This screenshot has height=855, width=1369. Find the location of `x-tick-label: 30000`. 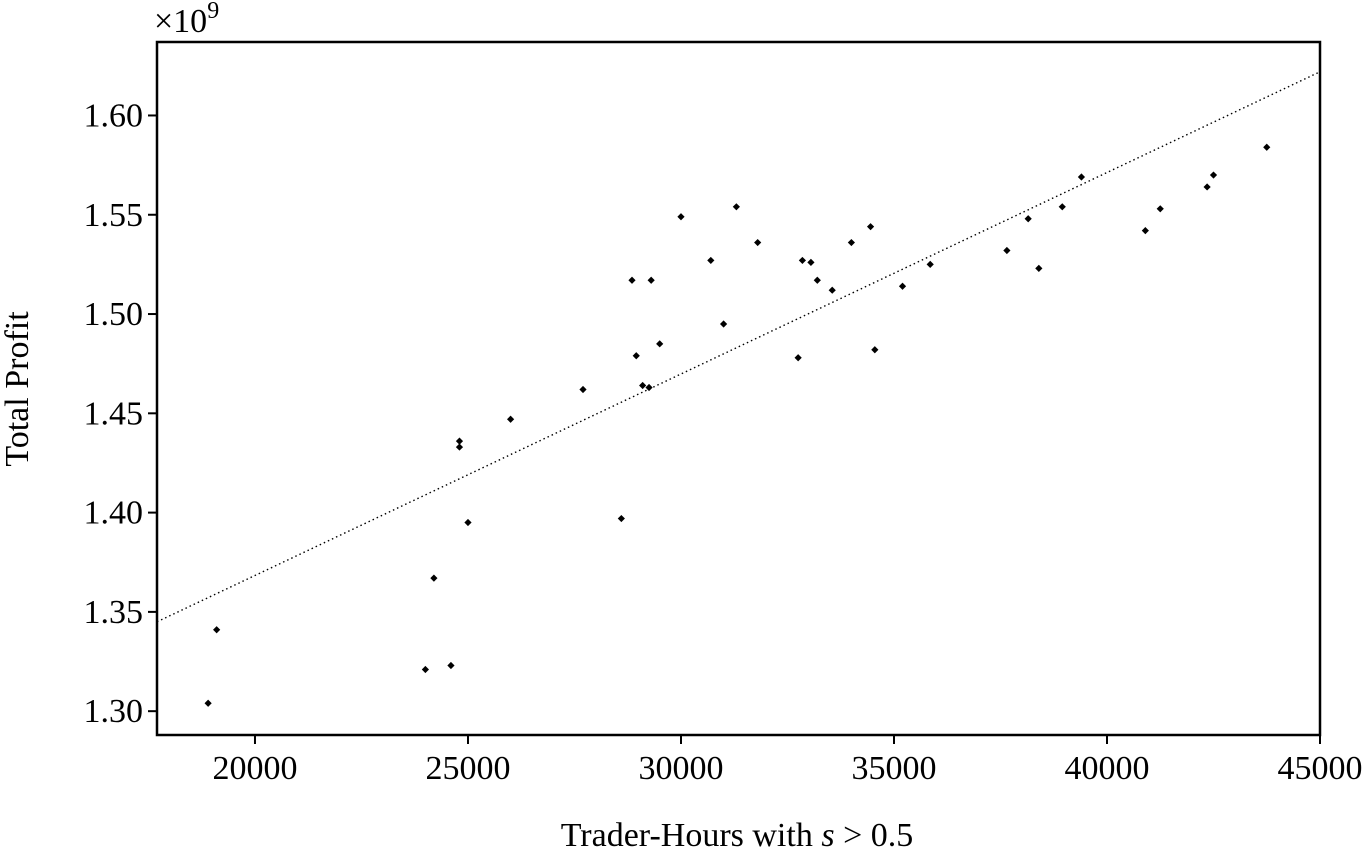

x-tick-label: 30000 is located at coordinates (680, 768).